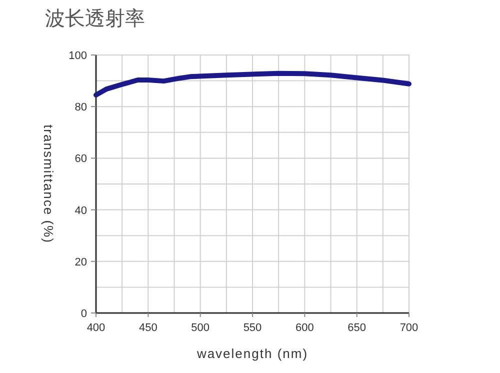 The image size is (500, 373). I want to click on y-tick-label: 0, so click(83, 314).